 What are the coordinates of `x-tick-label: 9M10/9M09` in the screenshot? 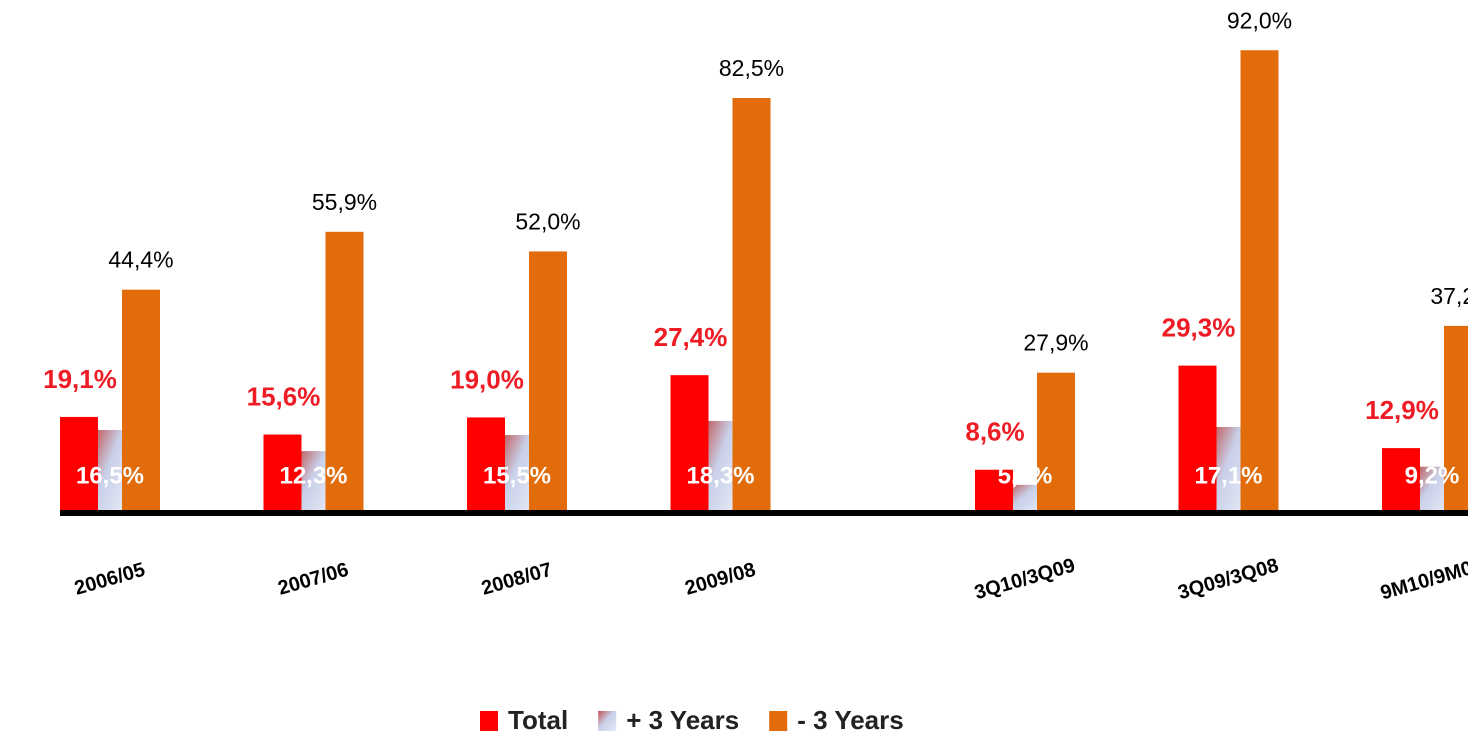 It's located at (1423, 579).